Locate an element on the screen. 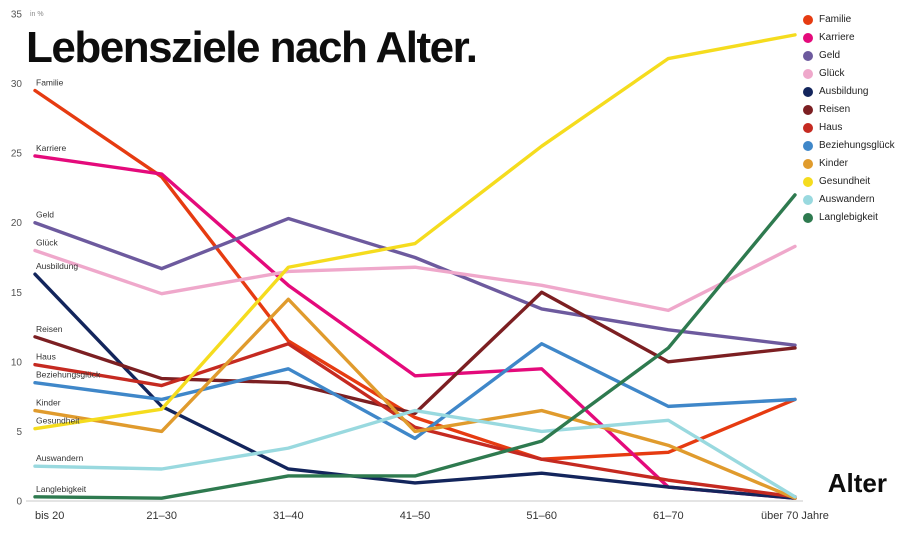 This screenshot has width=915, height=533. legend-item-karriere: Karriere is located at coordinates (855, 37).